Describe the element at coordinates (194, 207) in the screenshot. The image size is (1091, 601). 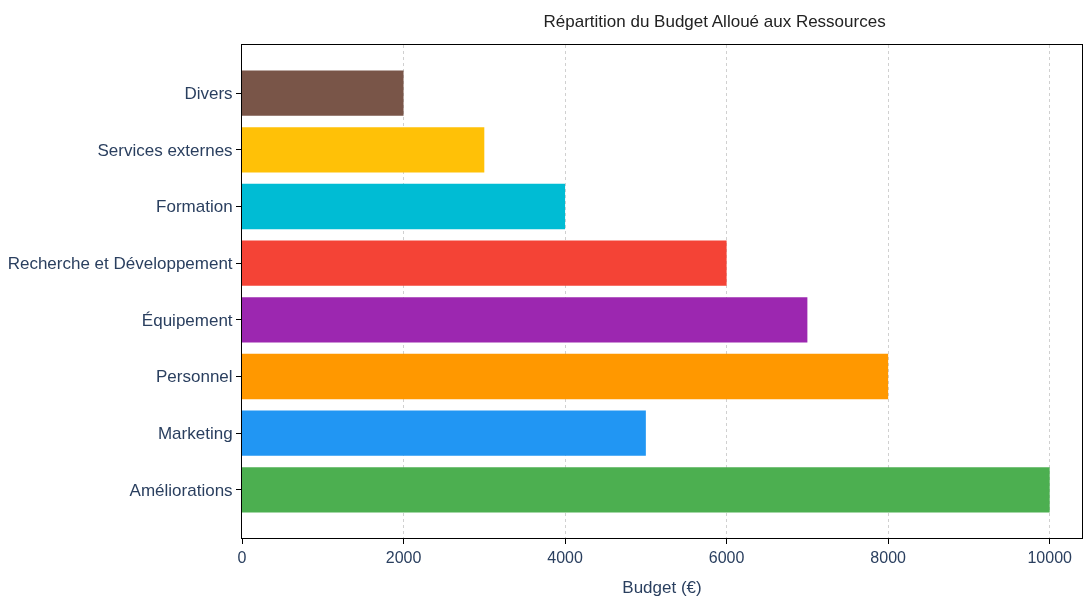
I see `y-tick-label: Formation` at that location.